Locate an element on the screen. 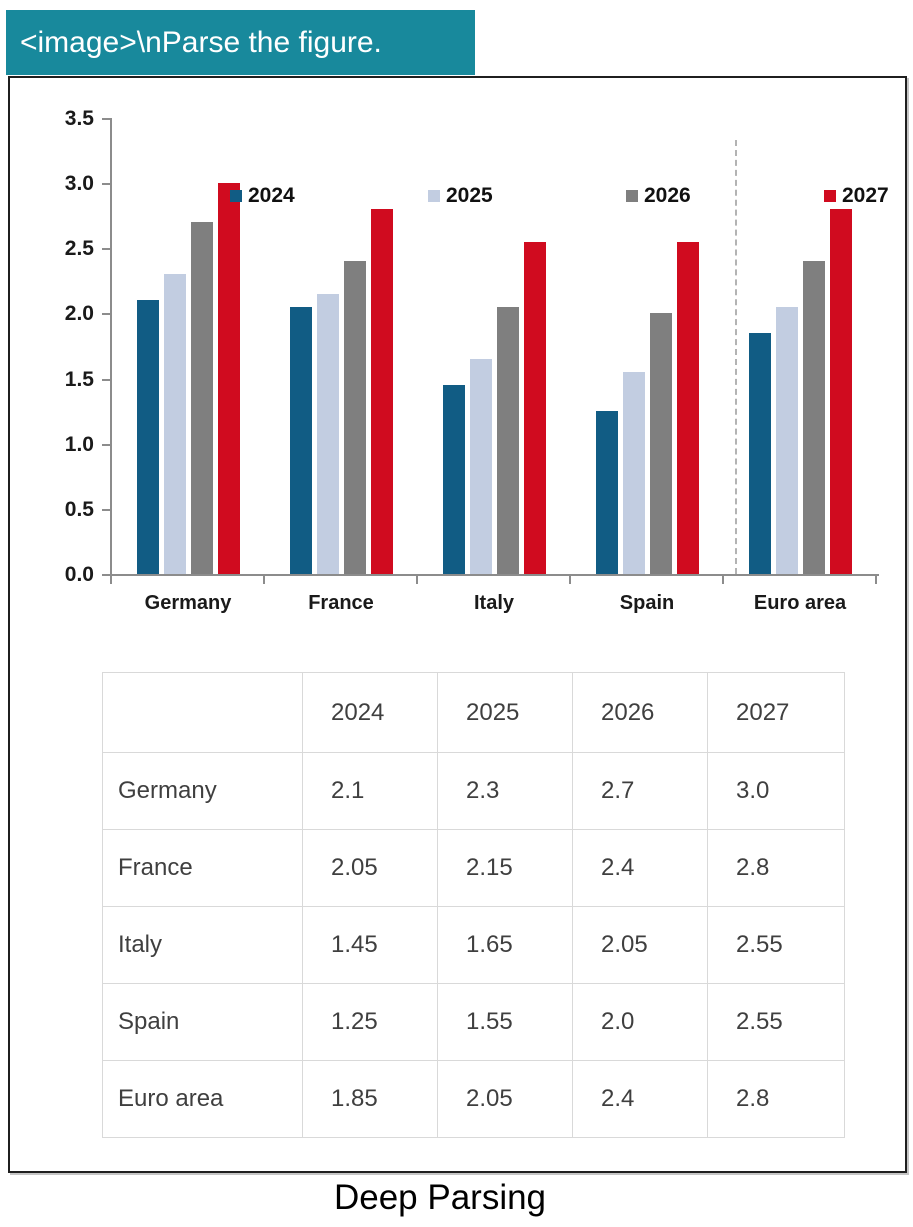  y-axis-tick-label: 2.5 is located at coordinates (79, 249).